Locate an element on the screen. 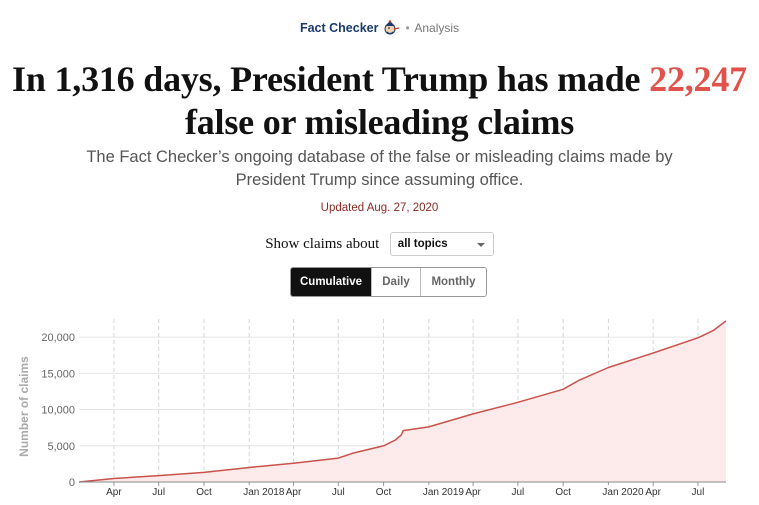  view-tabs: Cumulative Daily Monthly is located at coordinates (388, 282).